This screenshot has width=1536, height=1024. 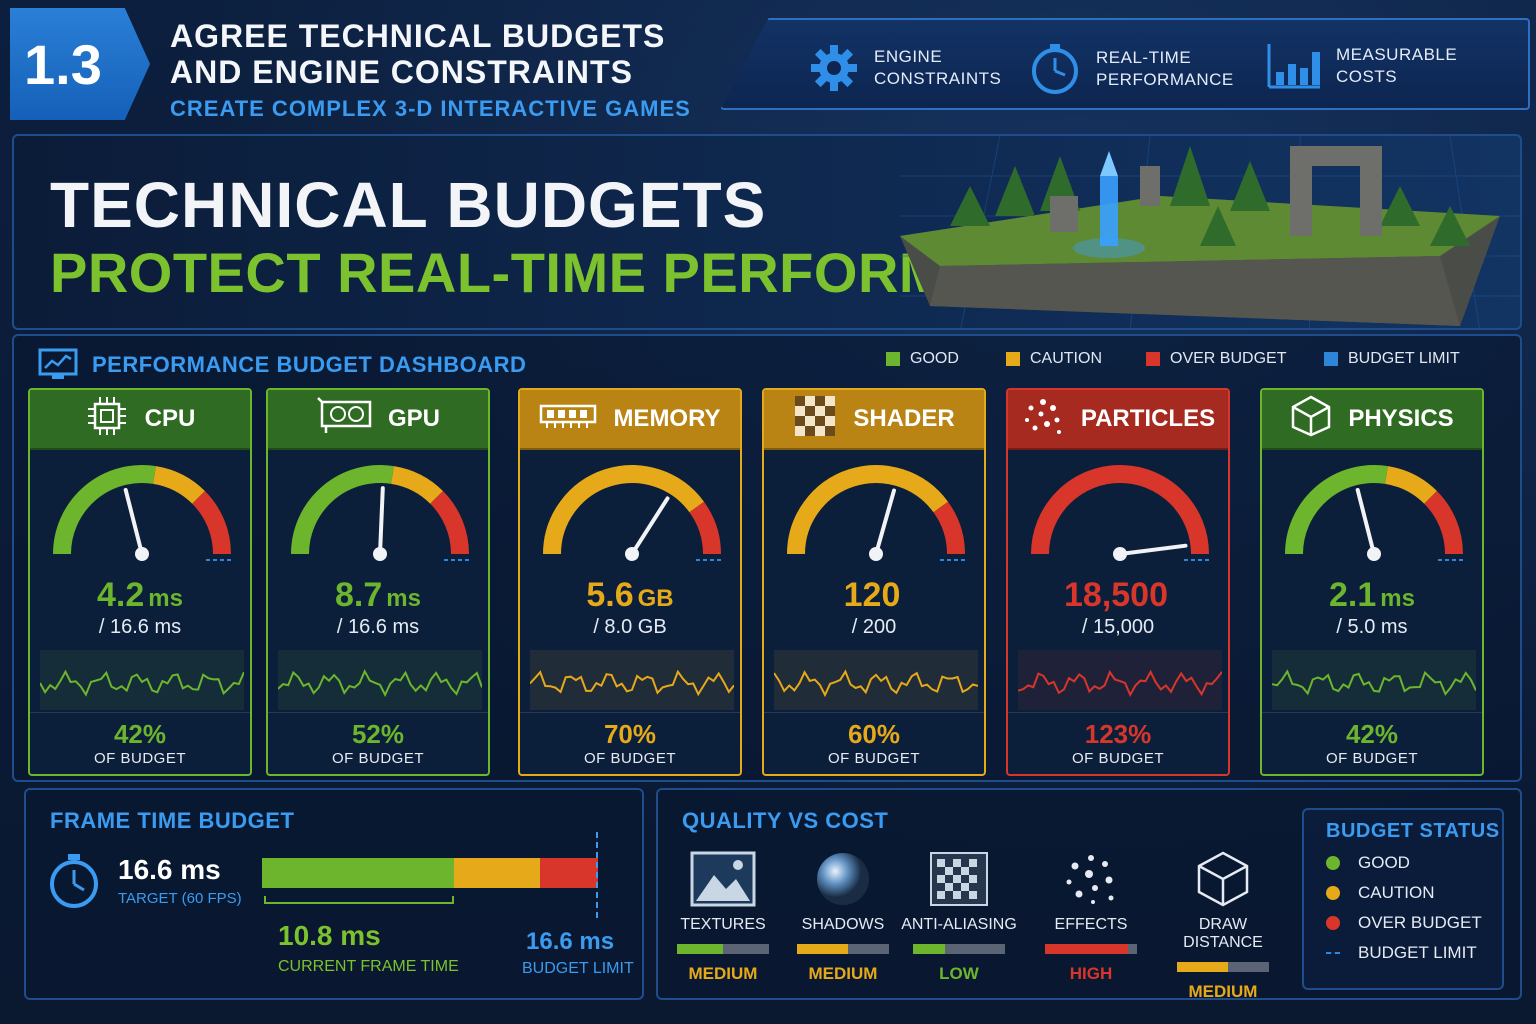 What do you see at coordinates (630, 420) in the screenshot?
I see `card-header: MEMORY` at bounding box center [630, 420].